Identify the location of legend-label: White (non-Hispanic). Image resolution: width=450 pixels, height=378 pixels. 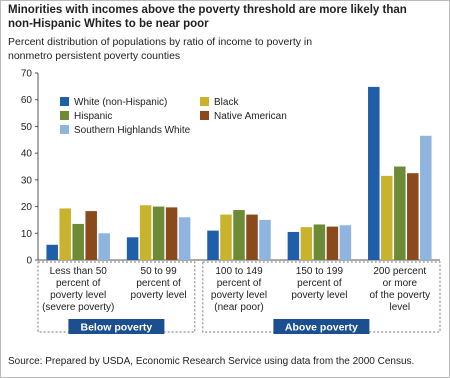
(120, 102).